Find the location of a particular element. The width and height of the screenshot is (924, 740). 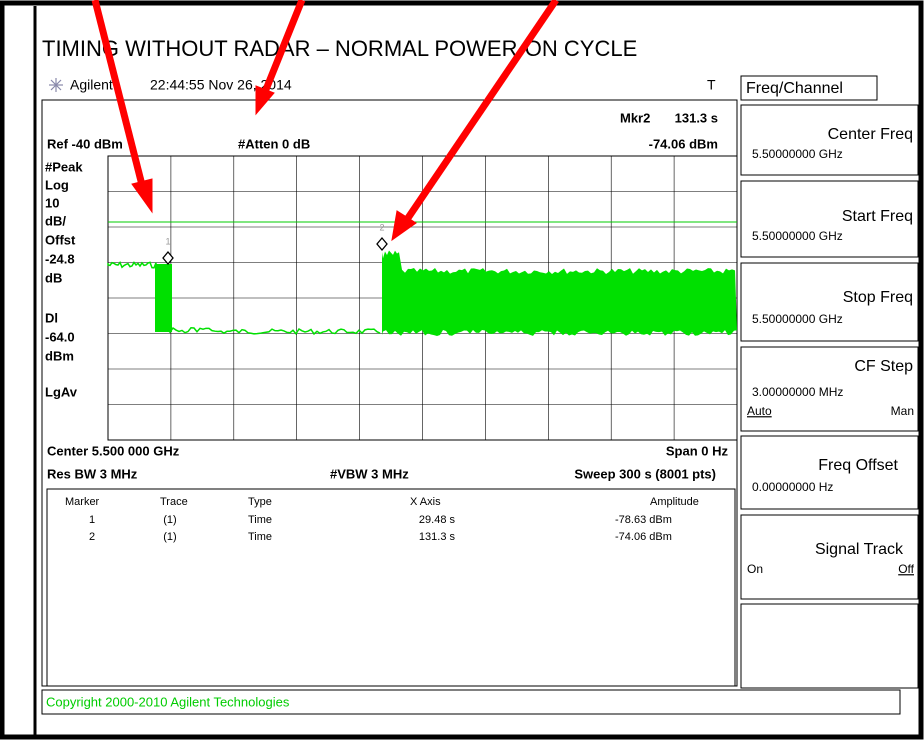

softkey-label: Freq Offset is located at coordinates (858, 465).